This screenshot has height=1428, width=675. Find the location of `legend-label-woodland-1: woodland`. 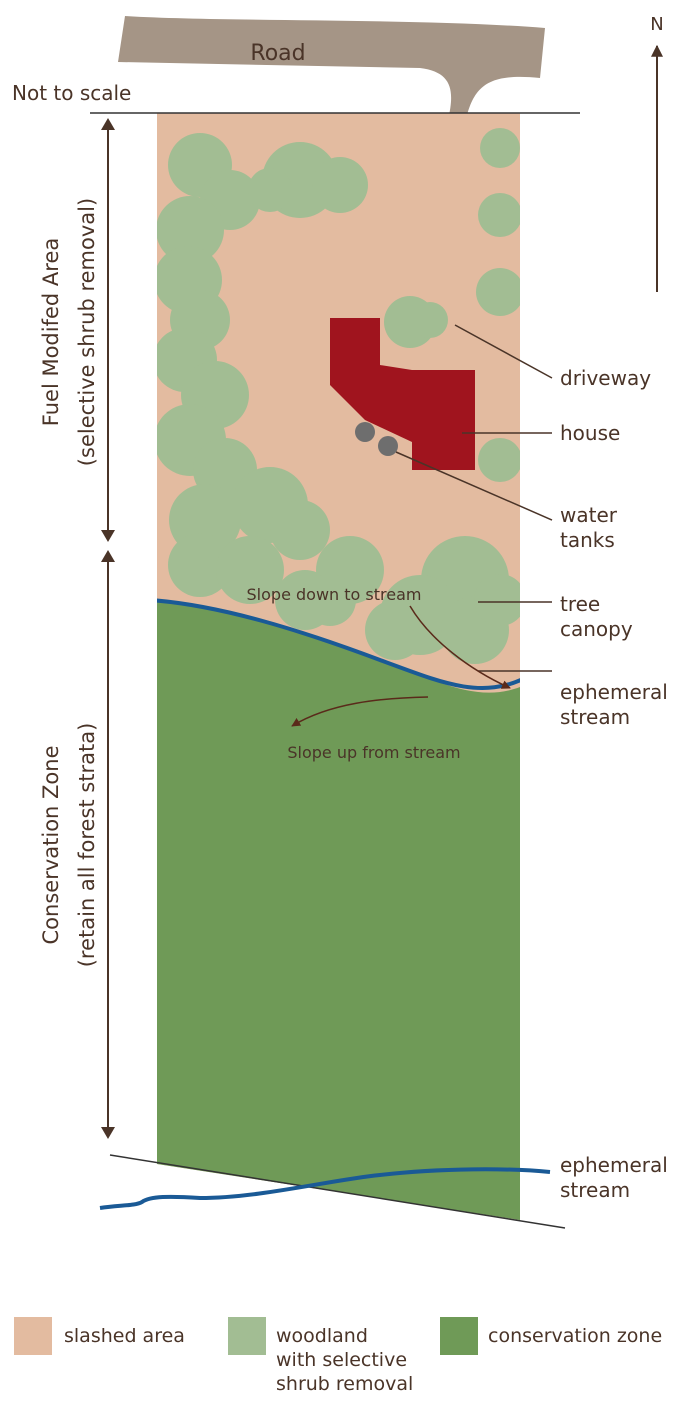

legend-label-woodland-1: woodland is located at coordinates (322, 1336).